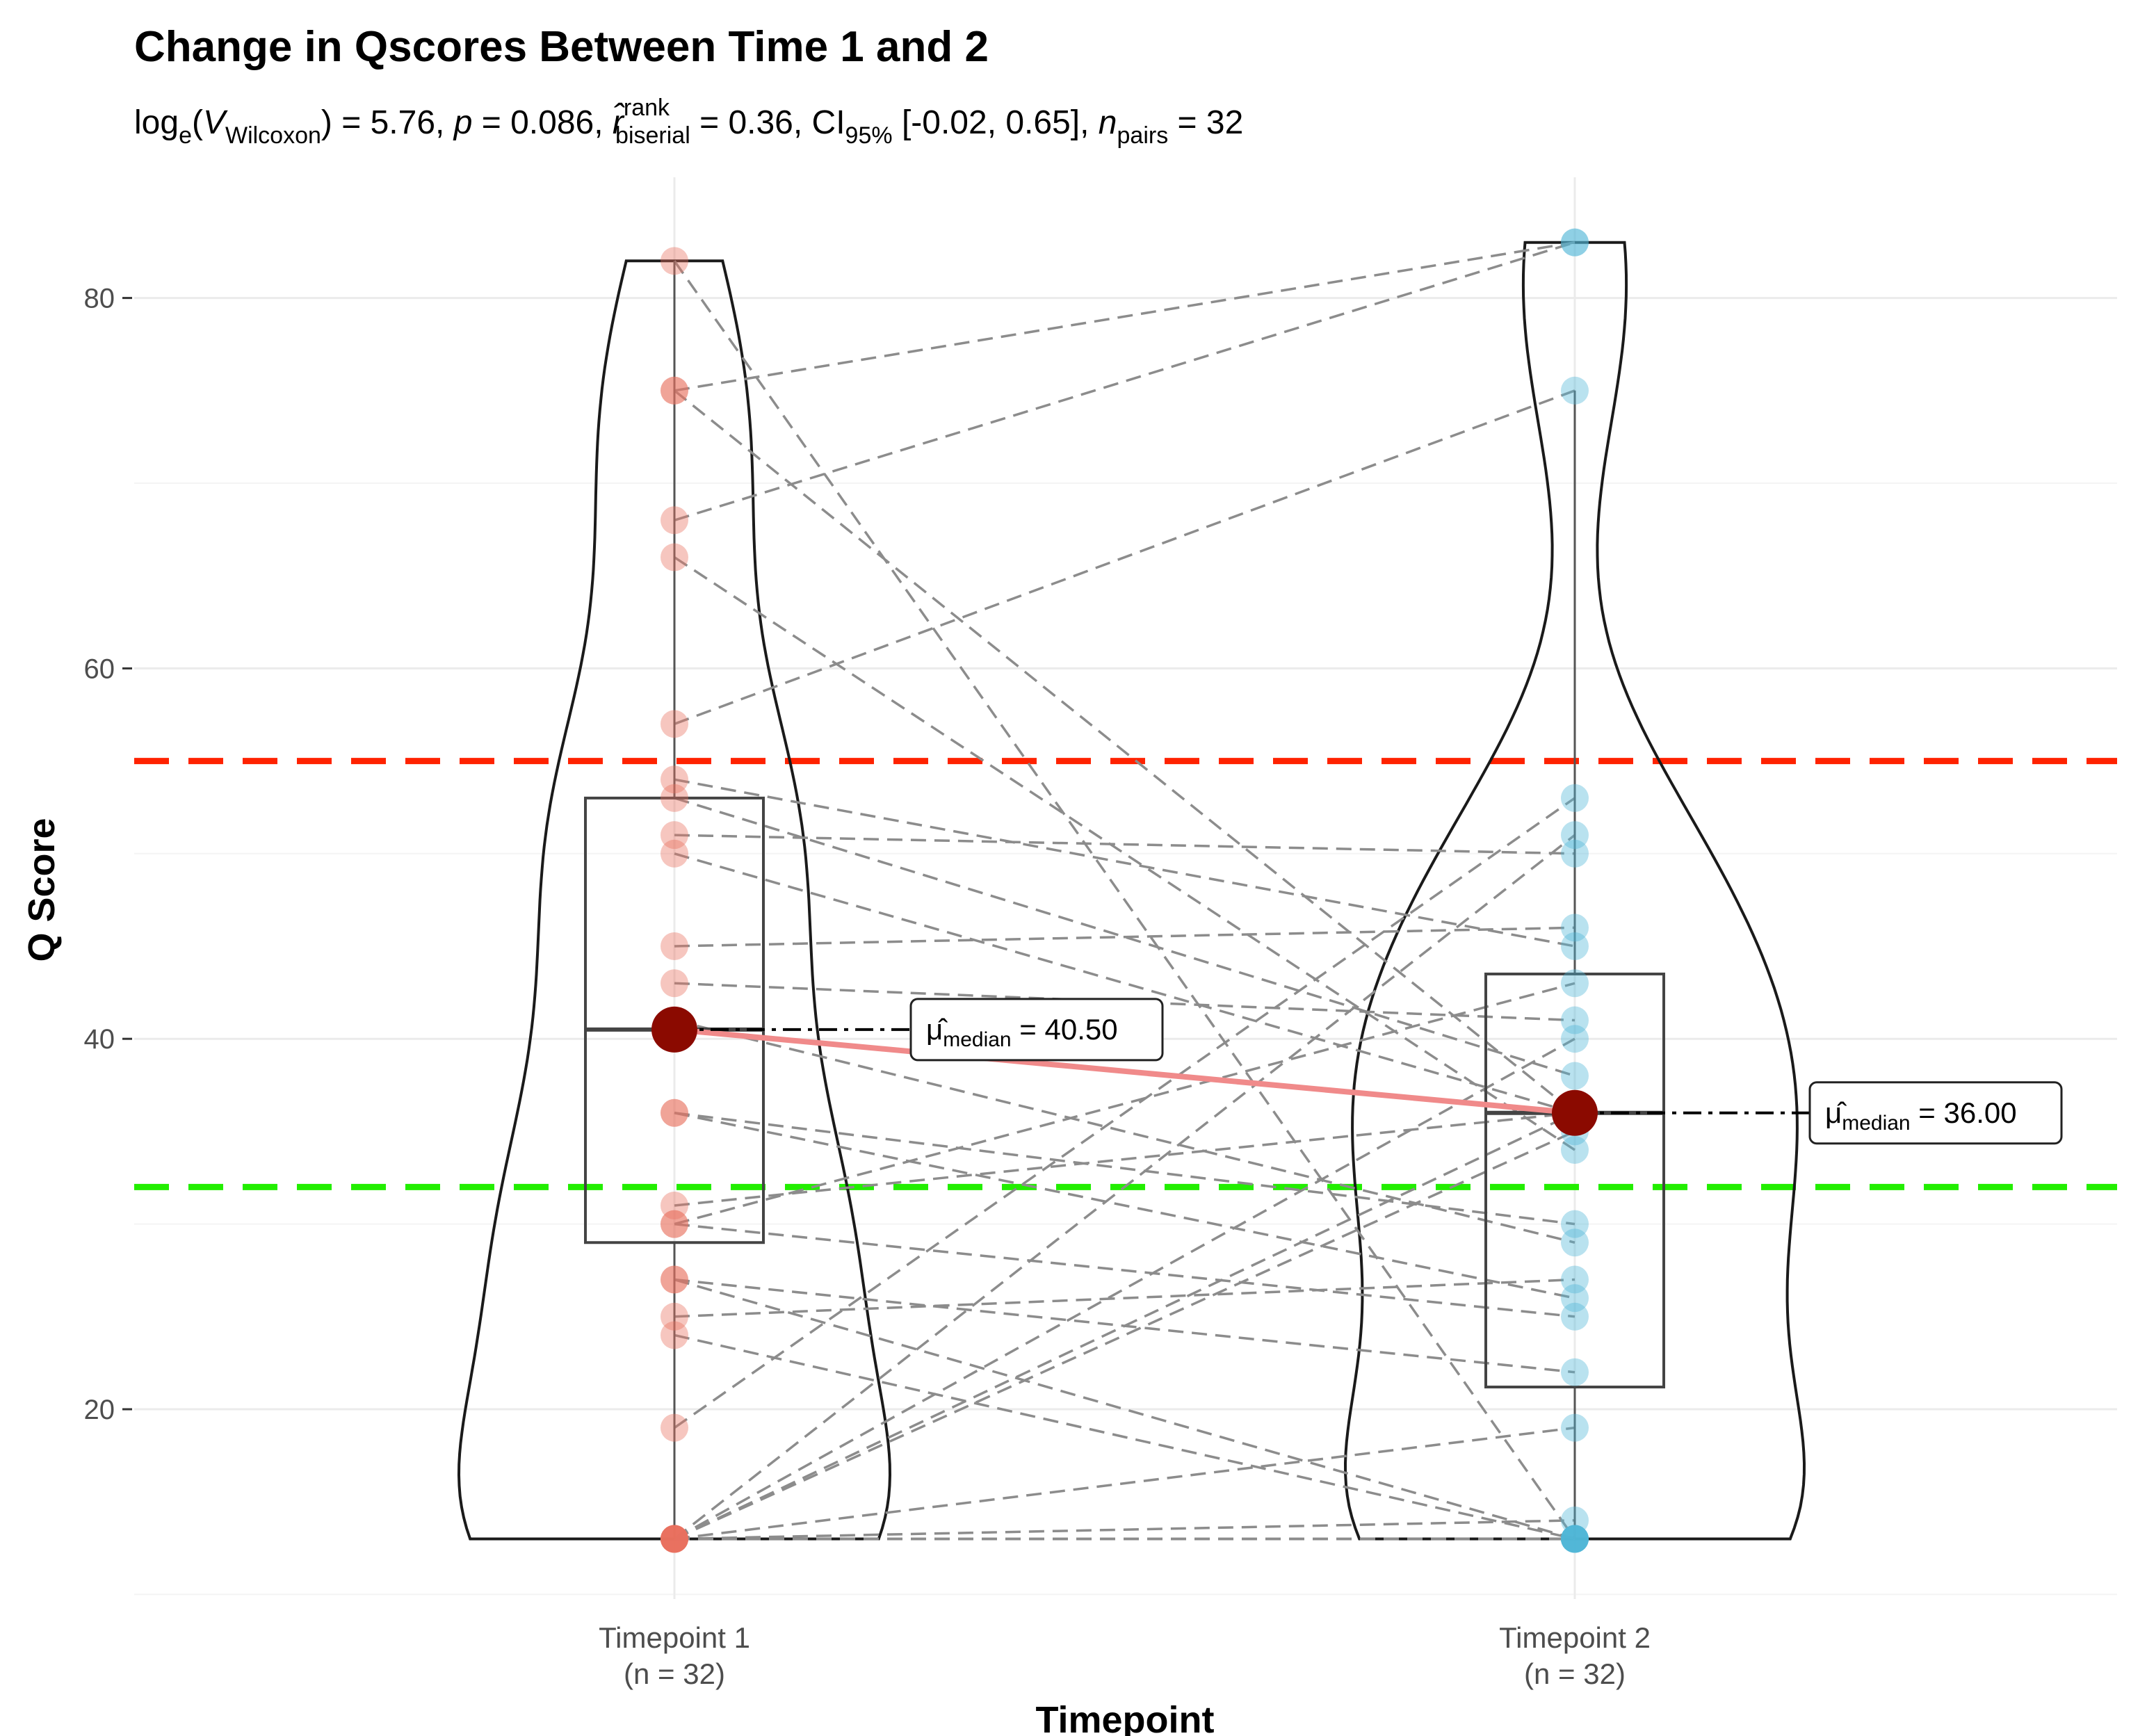  Describe the element at coordinates (1124, 1071) in the screenshot. I see `median-connecting-line` at that location.